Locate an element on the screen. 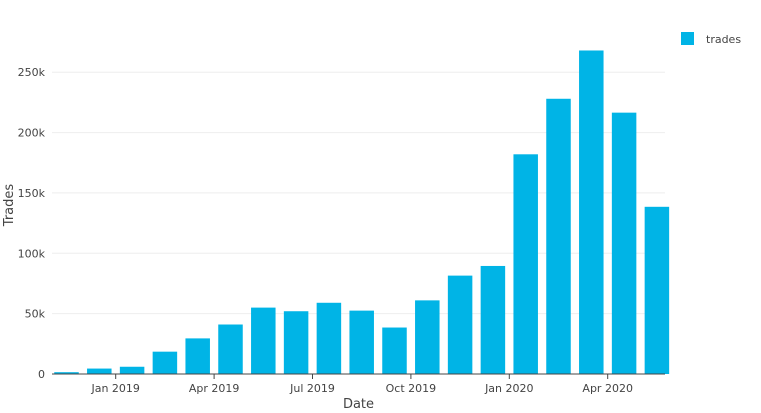 This screenshot has height=413, width=761. legend: trades is located at coordinates (711, 39).